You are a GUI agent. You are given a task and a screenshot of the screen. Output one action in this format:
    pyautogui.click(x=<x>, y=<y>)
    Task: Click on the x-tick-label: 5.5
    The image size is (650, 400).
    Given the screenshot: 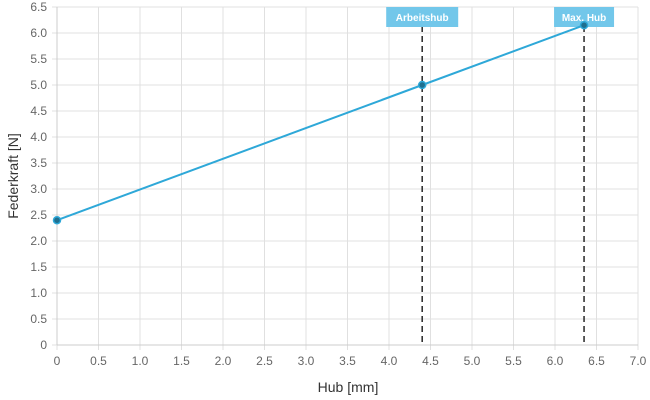 What is the action you would take?
    pyautogui.click(x=513, y=361)
    